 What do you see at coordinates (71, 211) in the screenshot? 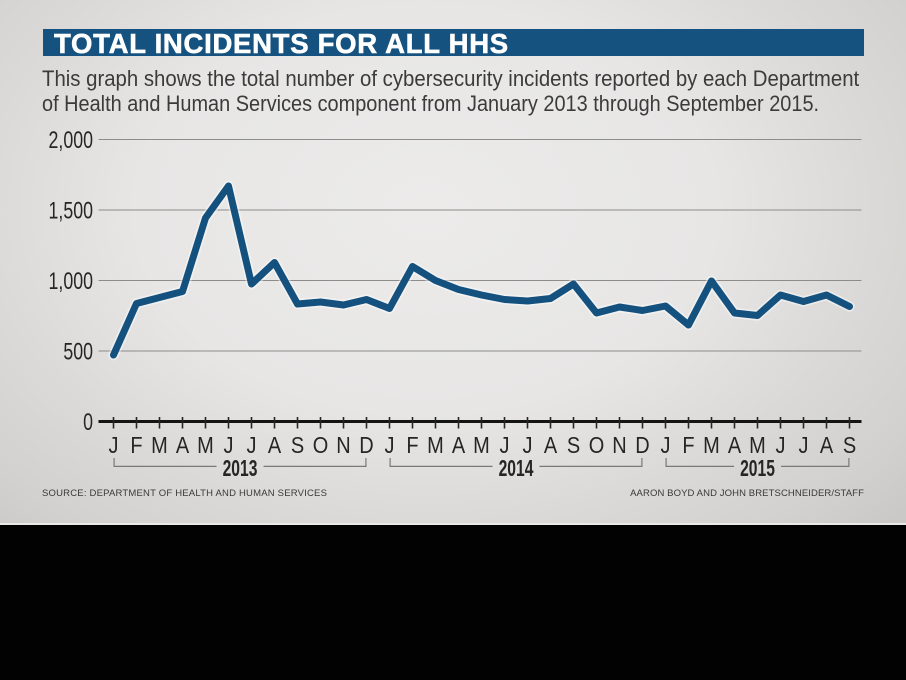
I see `svg-text: 1,500` at bounding box center [71, 211].